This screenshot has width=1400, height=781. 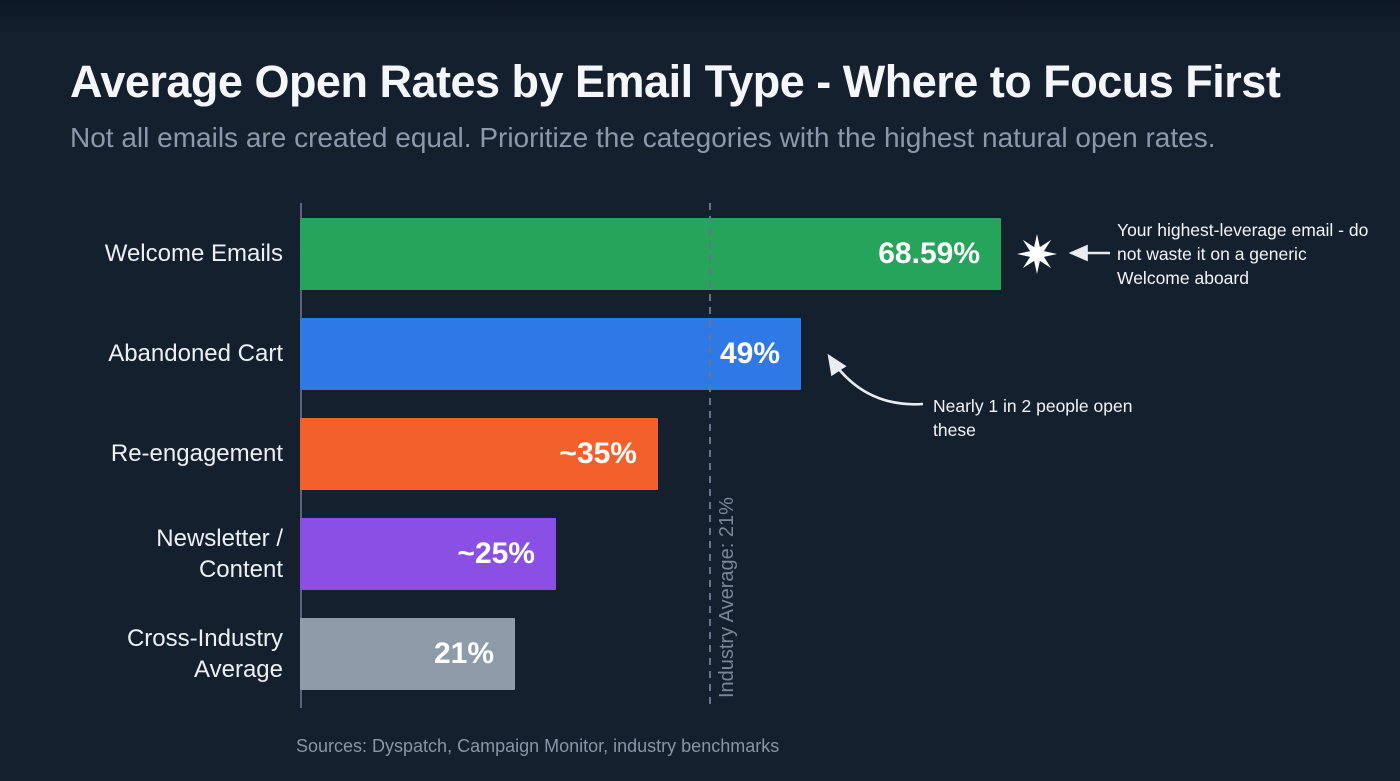 What do you see at coordinates (193, 254) in the screenshot?
I see `category-label: Welcome Emails` at bounding box center [193, 254].